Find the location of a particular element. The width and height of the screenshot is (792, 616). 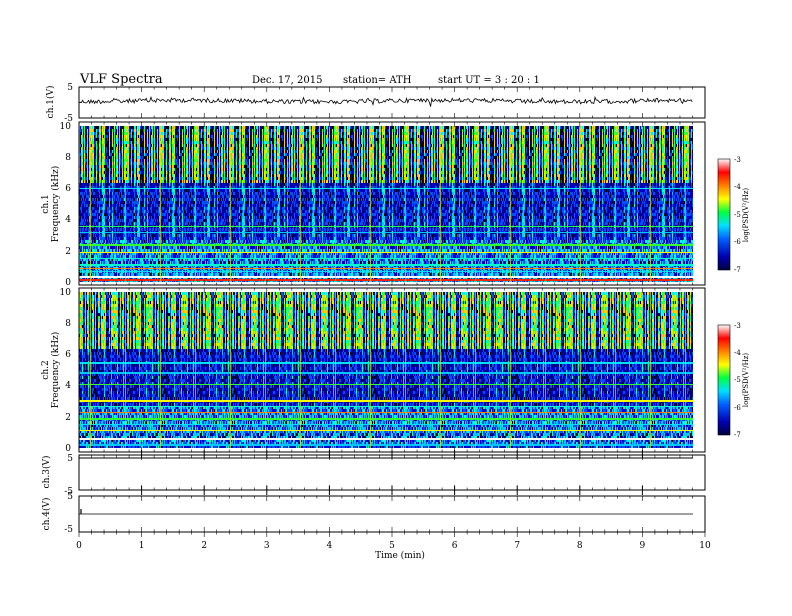

ch1-ytick-top: 5 is located at coordinates (70, 88).